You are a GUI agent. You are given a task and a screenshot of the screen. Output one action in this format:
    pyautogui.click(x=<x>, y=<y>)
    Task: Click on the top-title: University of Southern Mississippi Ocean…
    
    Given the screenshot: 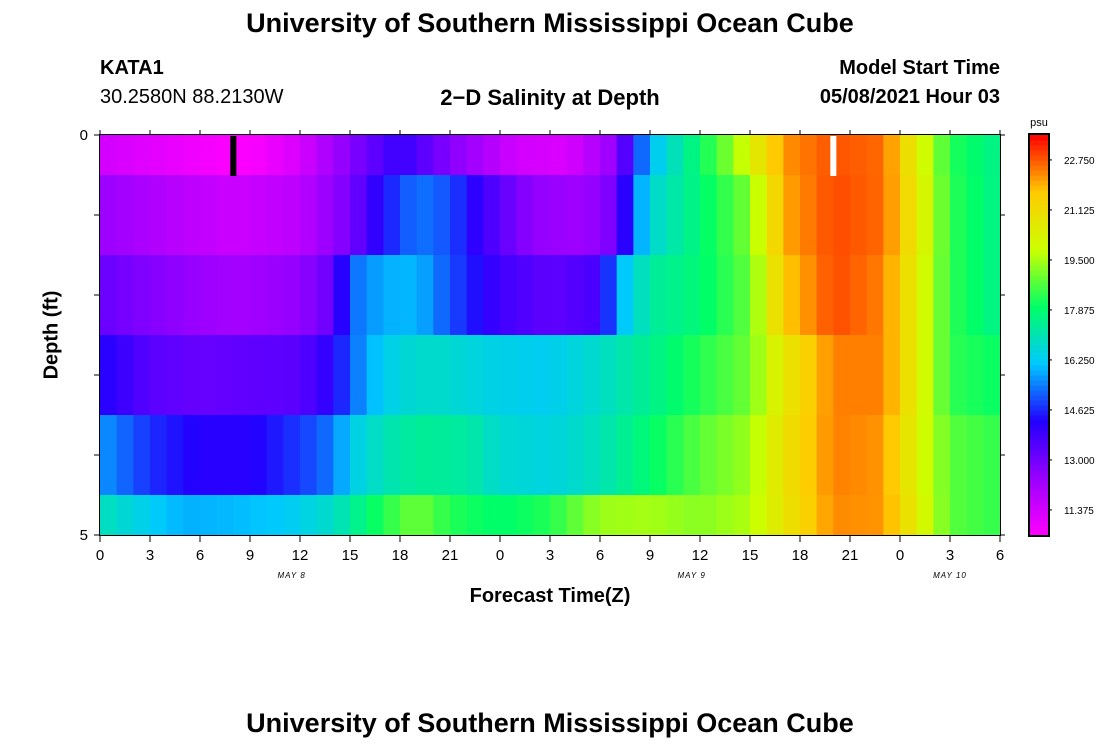 What is the action you would take?
    pyautogui.click(x=550, y=23)
    